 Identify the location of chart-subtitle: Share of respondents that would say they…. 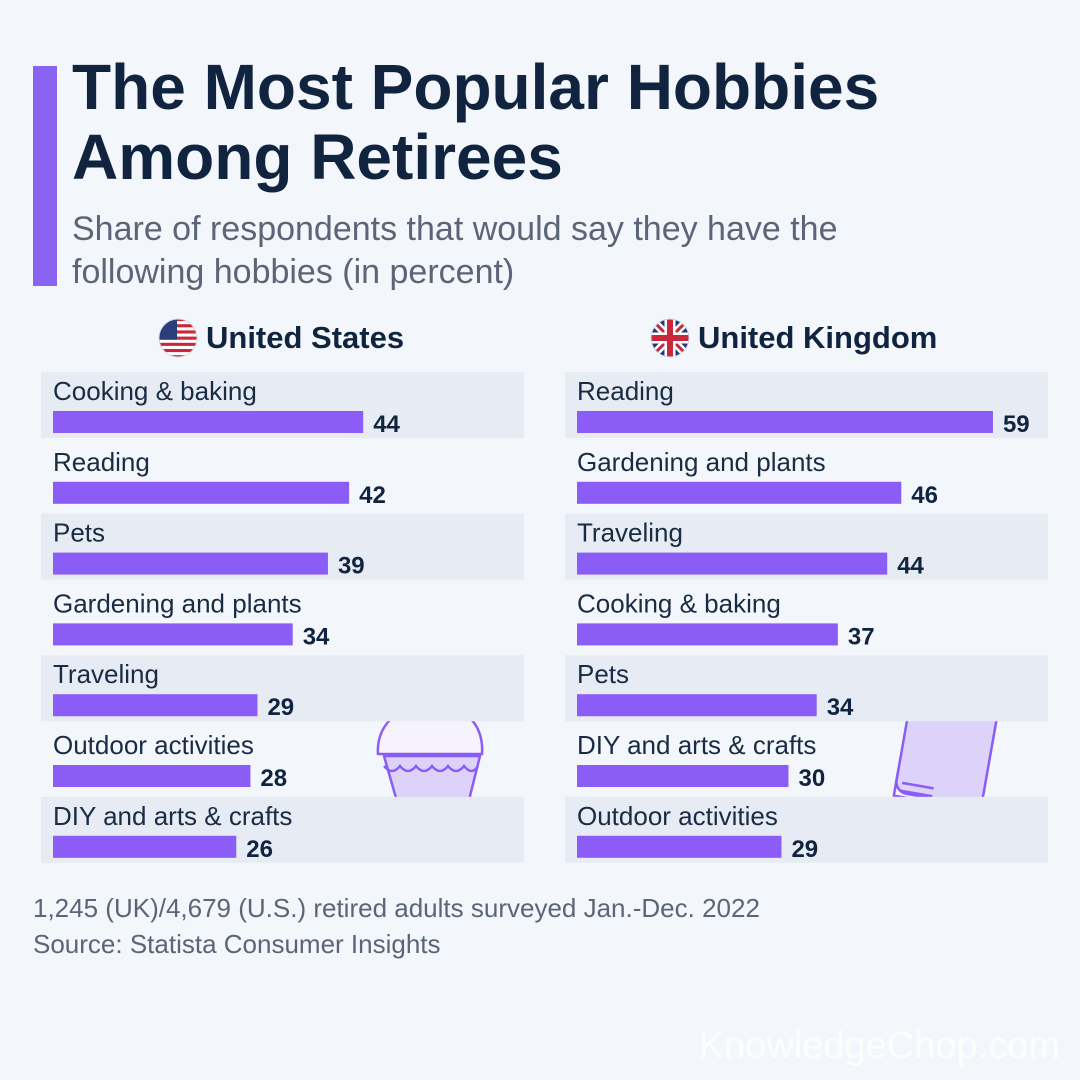
(455, 250).